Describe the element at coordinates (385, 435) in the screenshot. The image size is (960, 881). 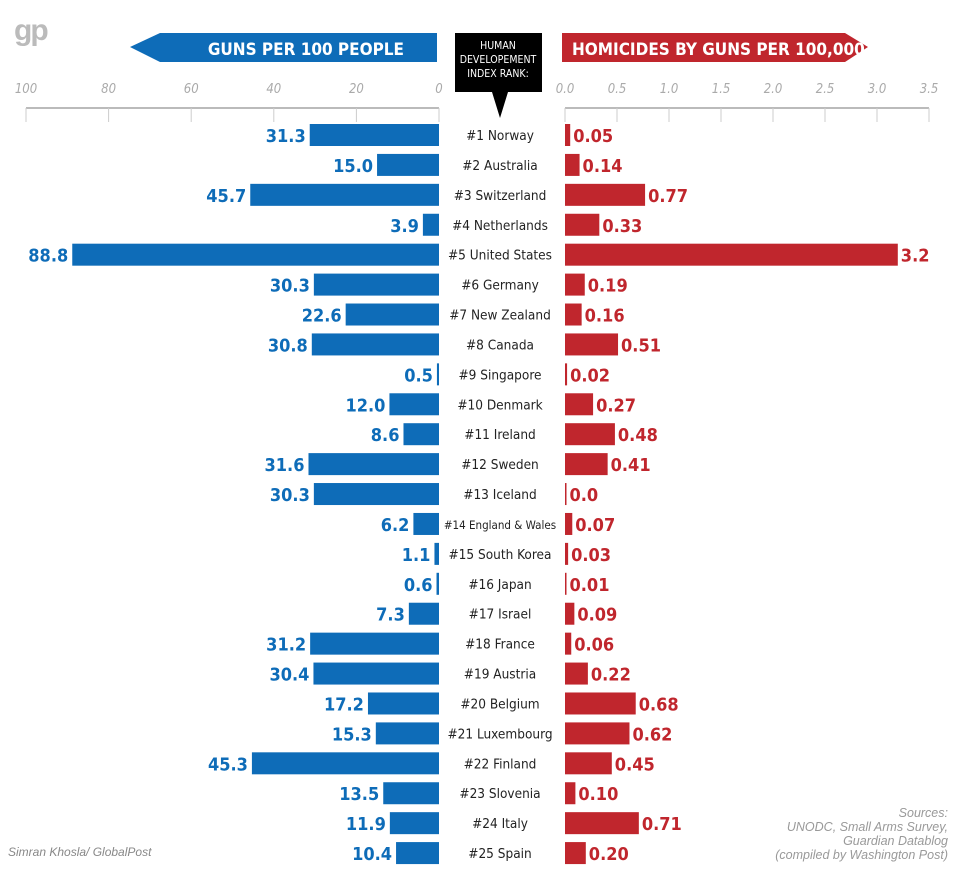
I see `left-value-label: 8.6` at that location.